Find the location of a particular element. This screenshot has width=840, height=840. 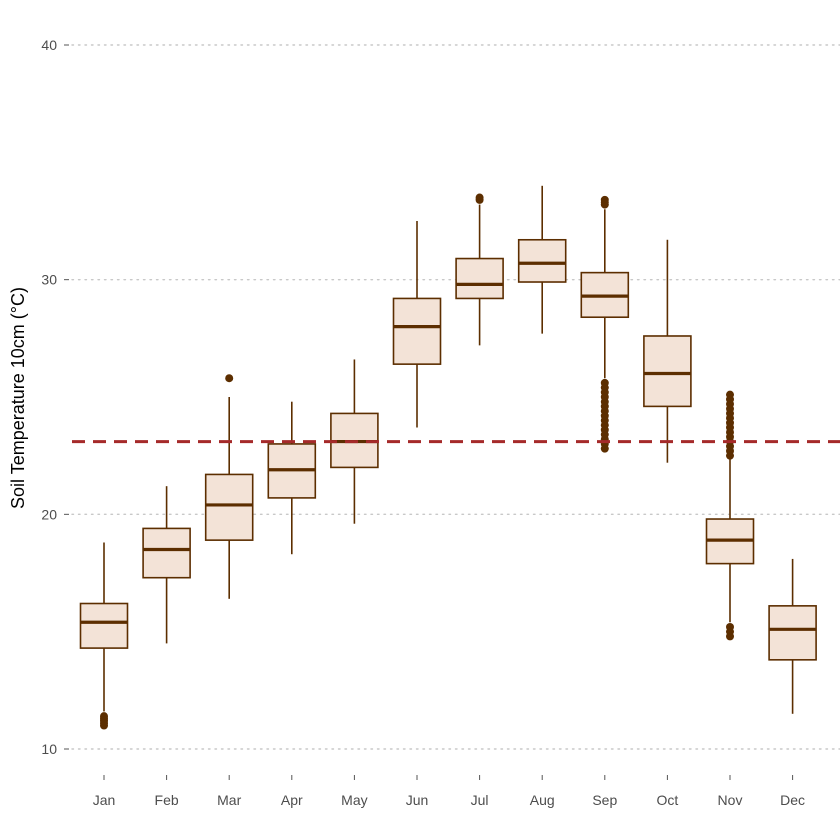

box-jun is located at coordinates (417, 324).